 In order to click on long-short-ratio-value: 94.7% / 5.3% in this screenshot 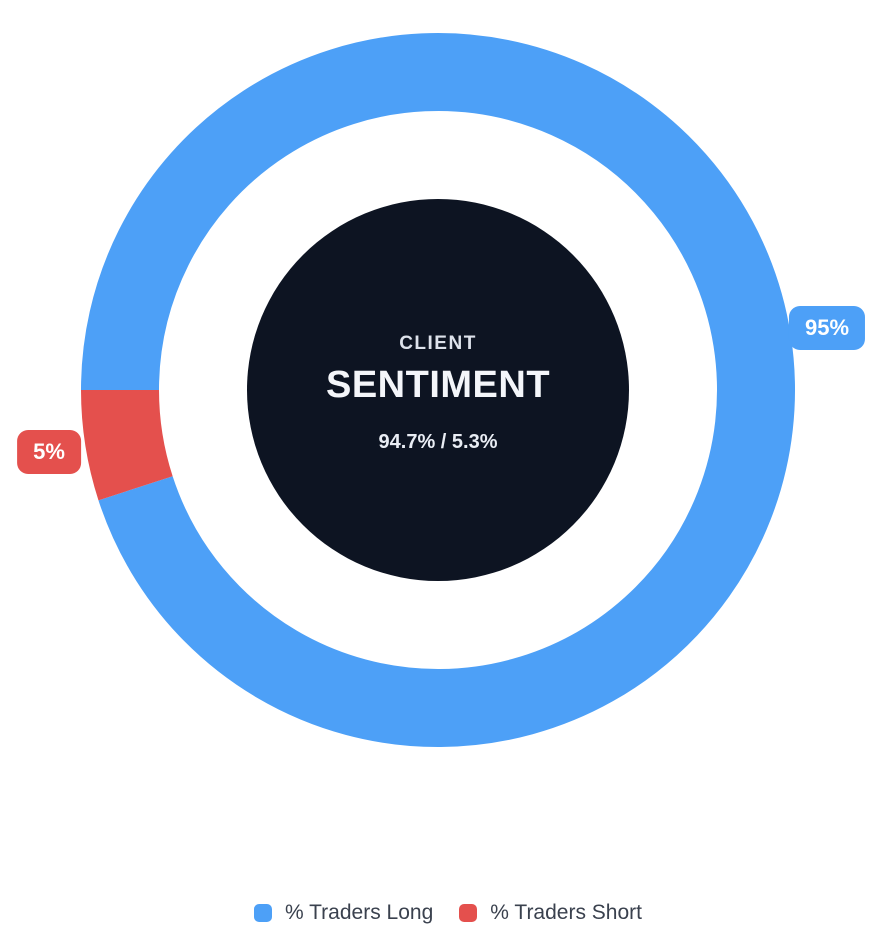, I will do `click(438, 441)`.